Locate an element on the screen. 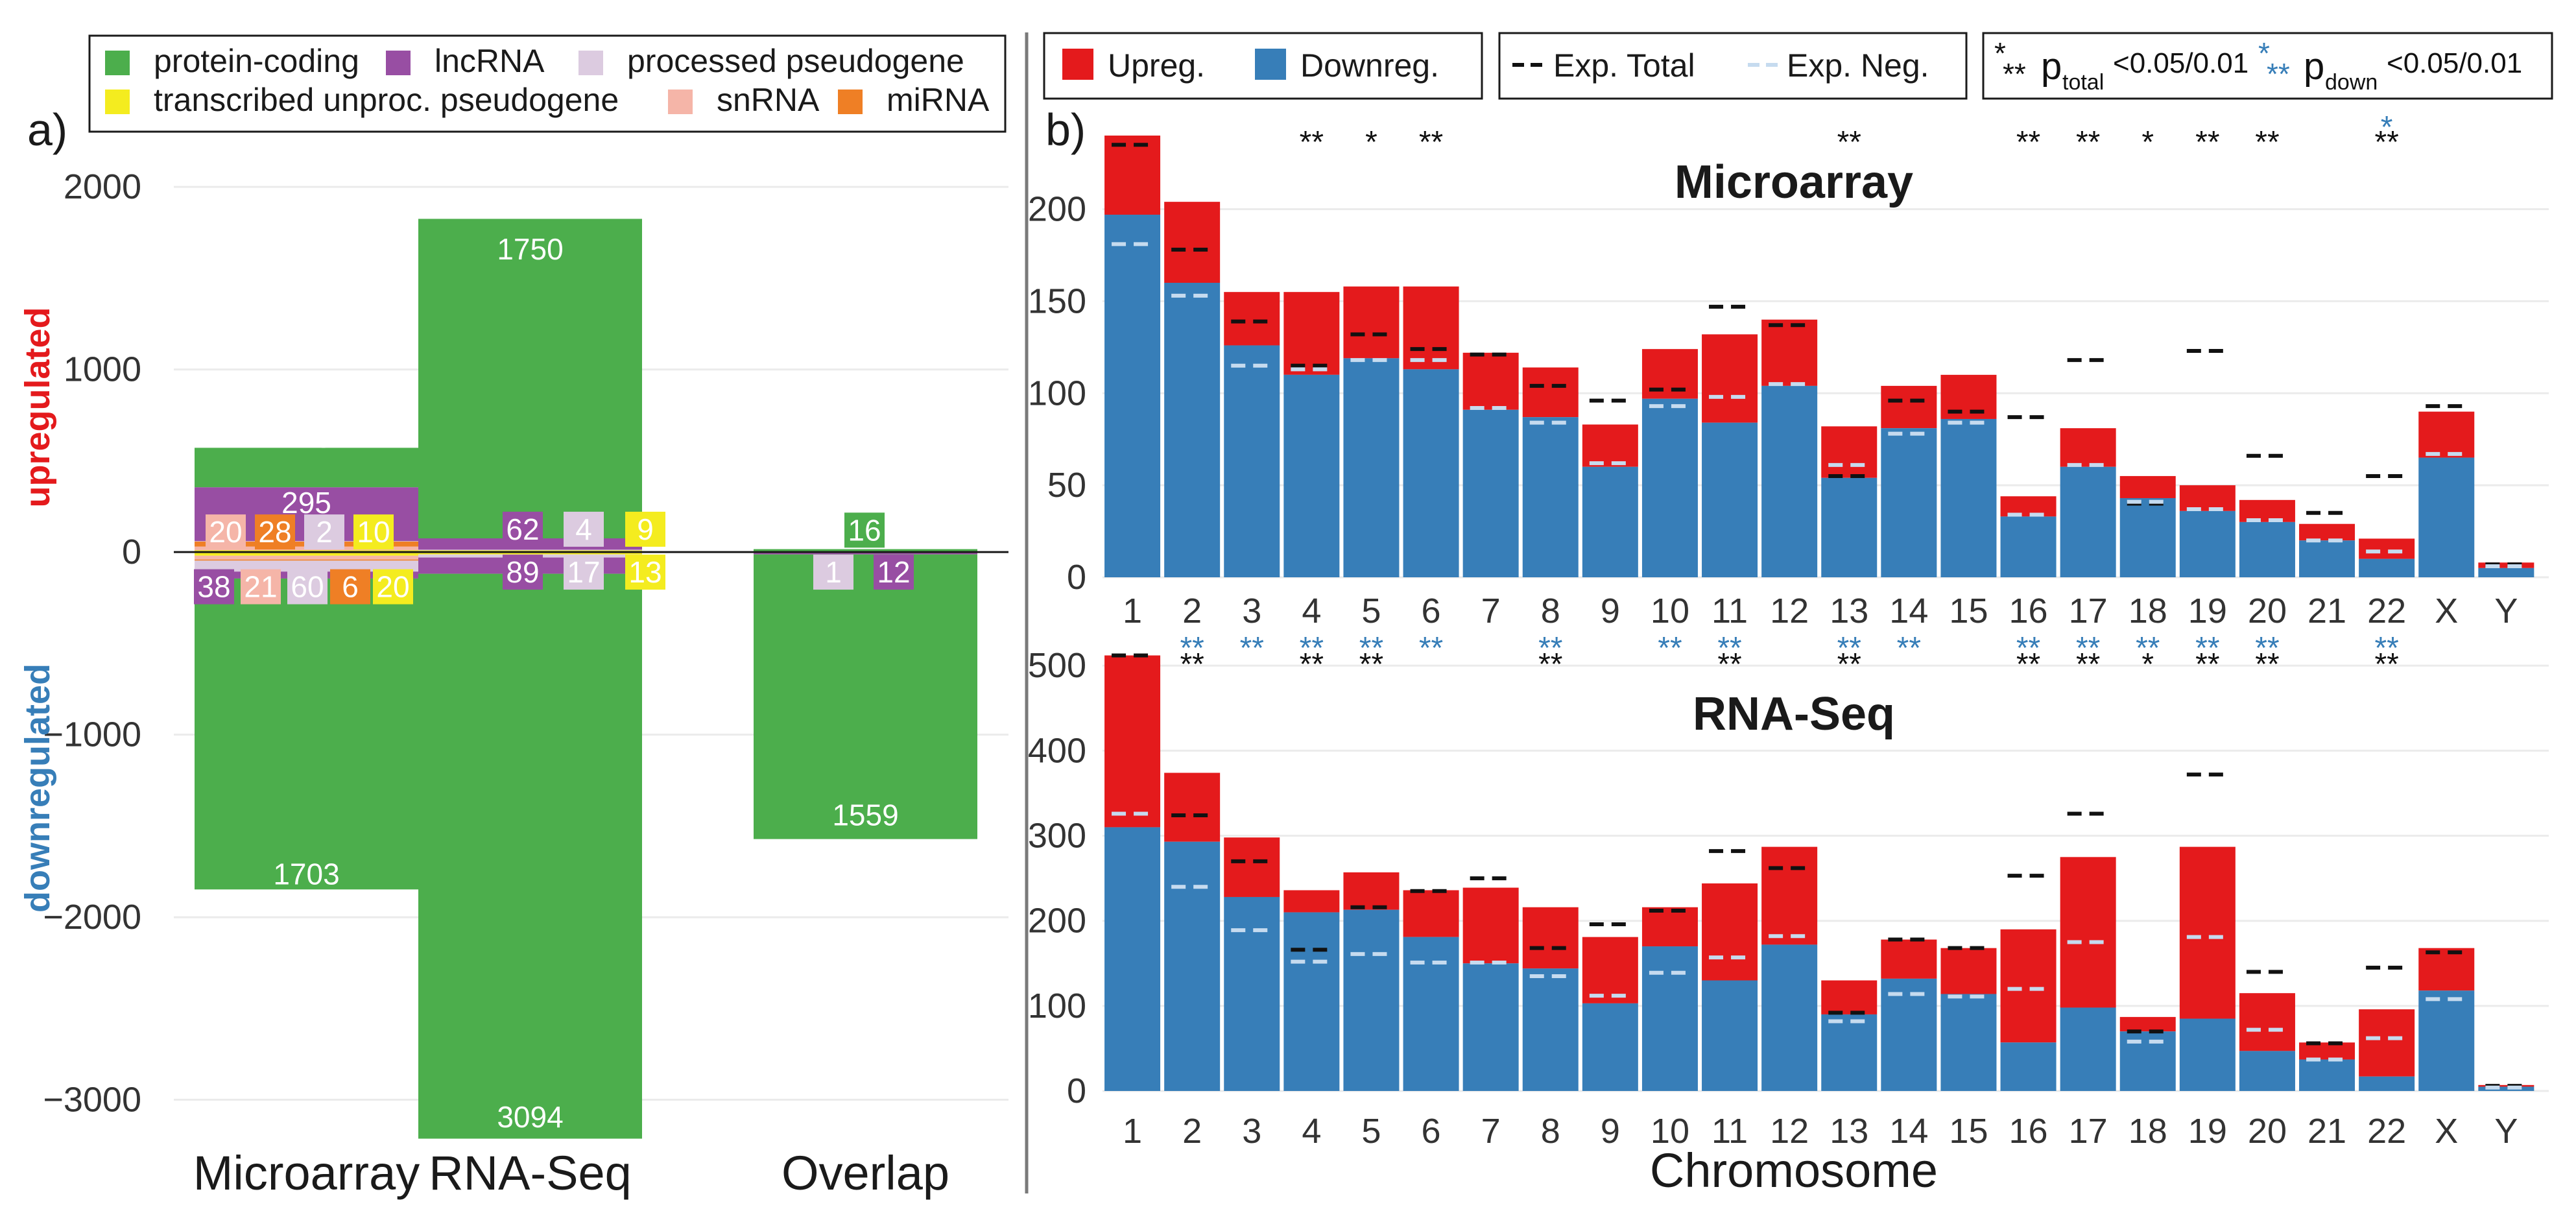 The image size is (2576, 1222). value-tag-text: 38 is located at coordinates (213, 587).